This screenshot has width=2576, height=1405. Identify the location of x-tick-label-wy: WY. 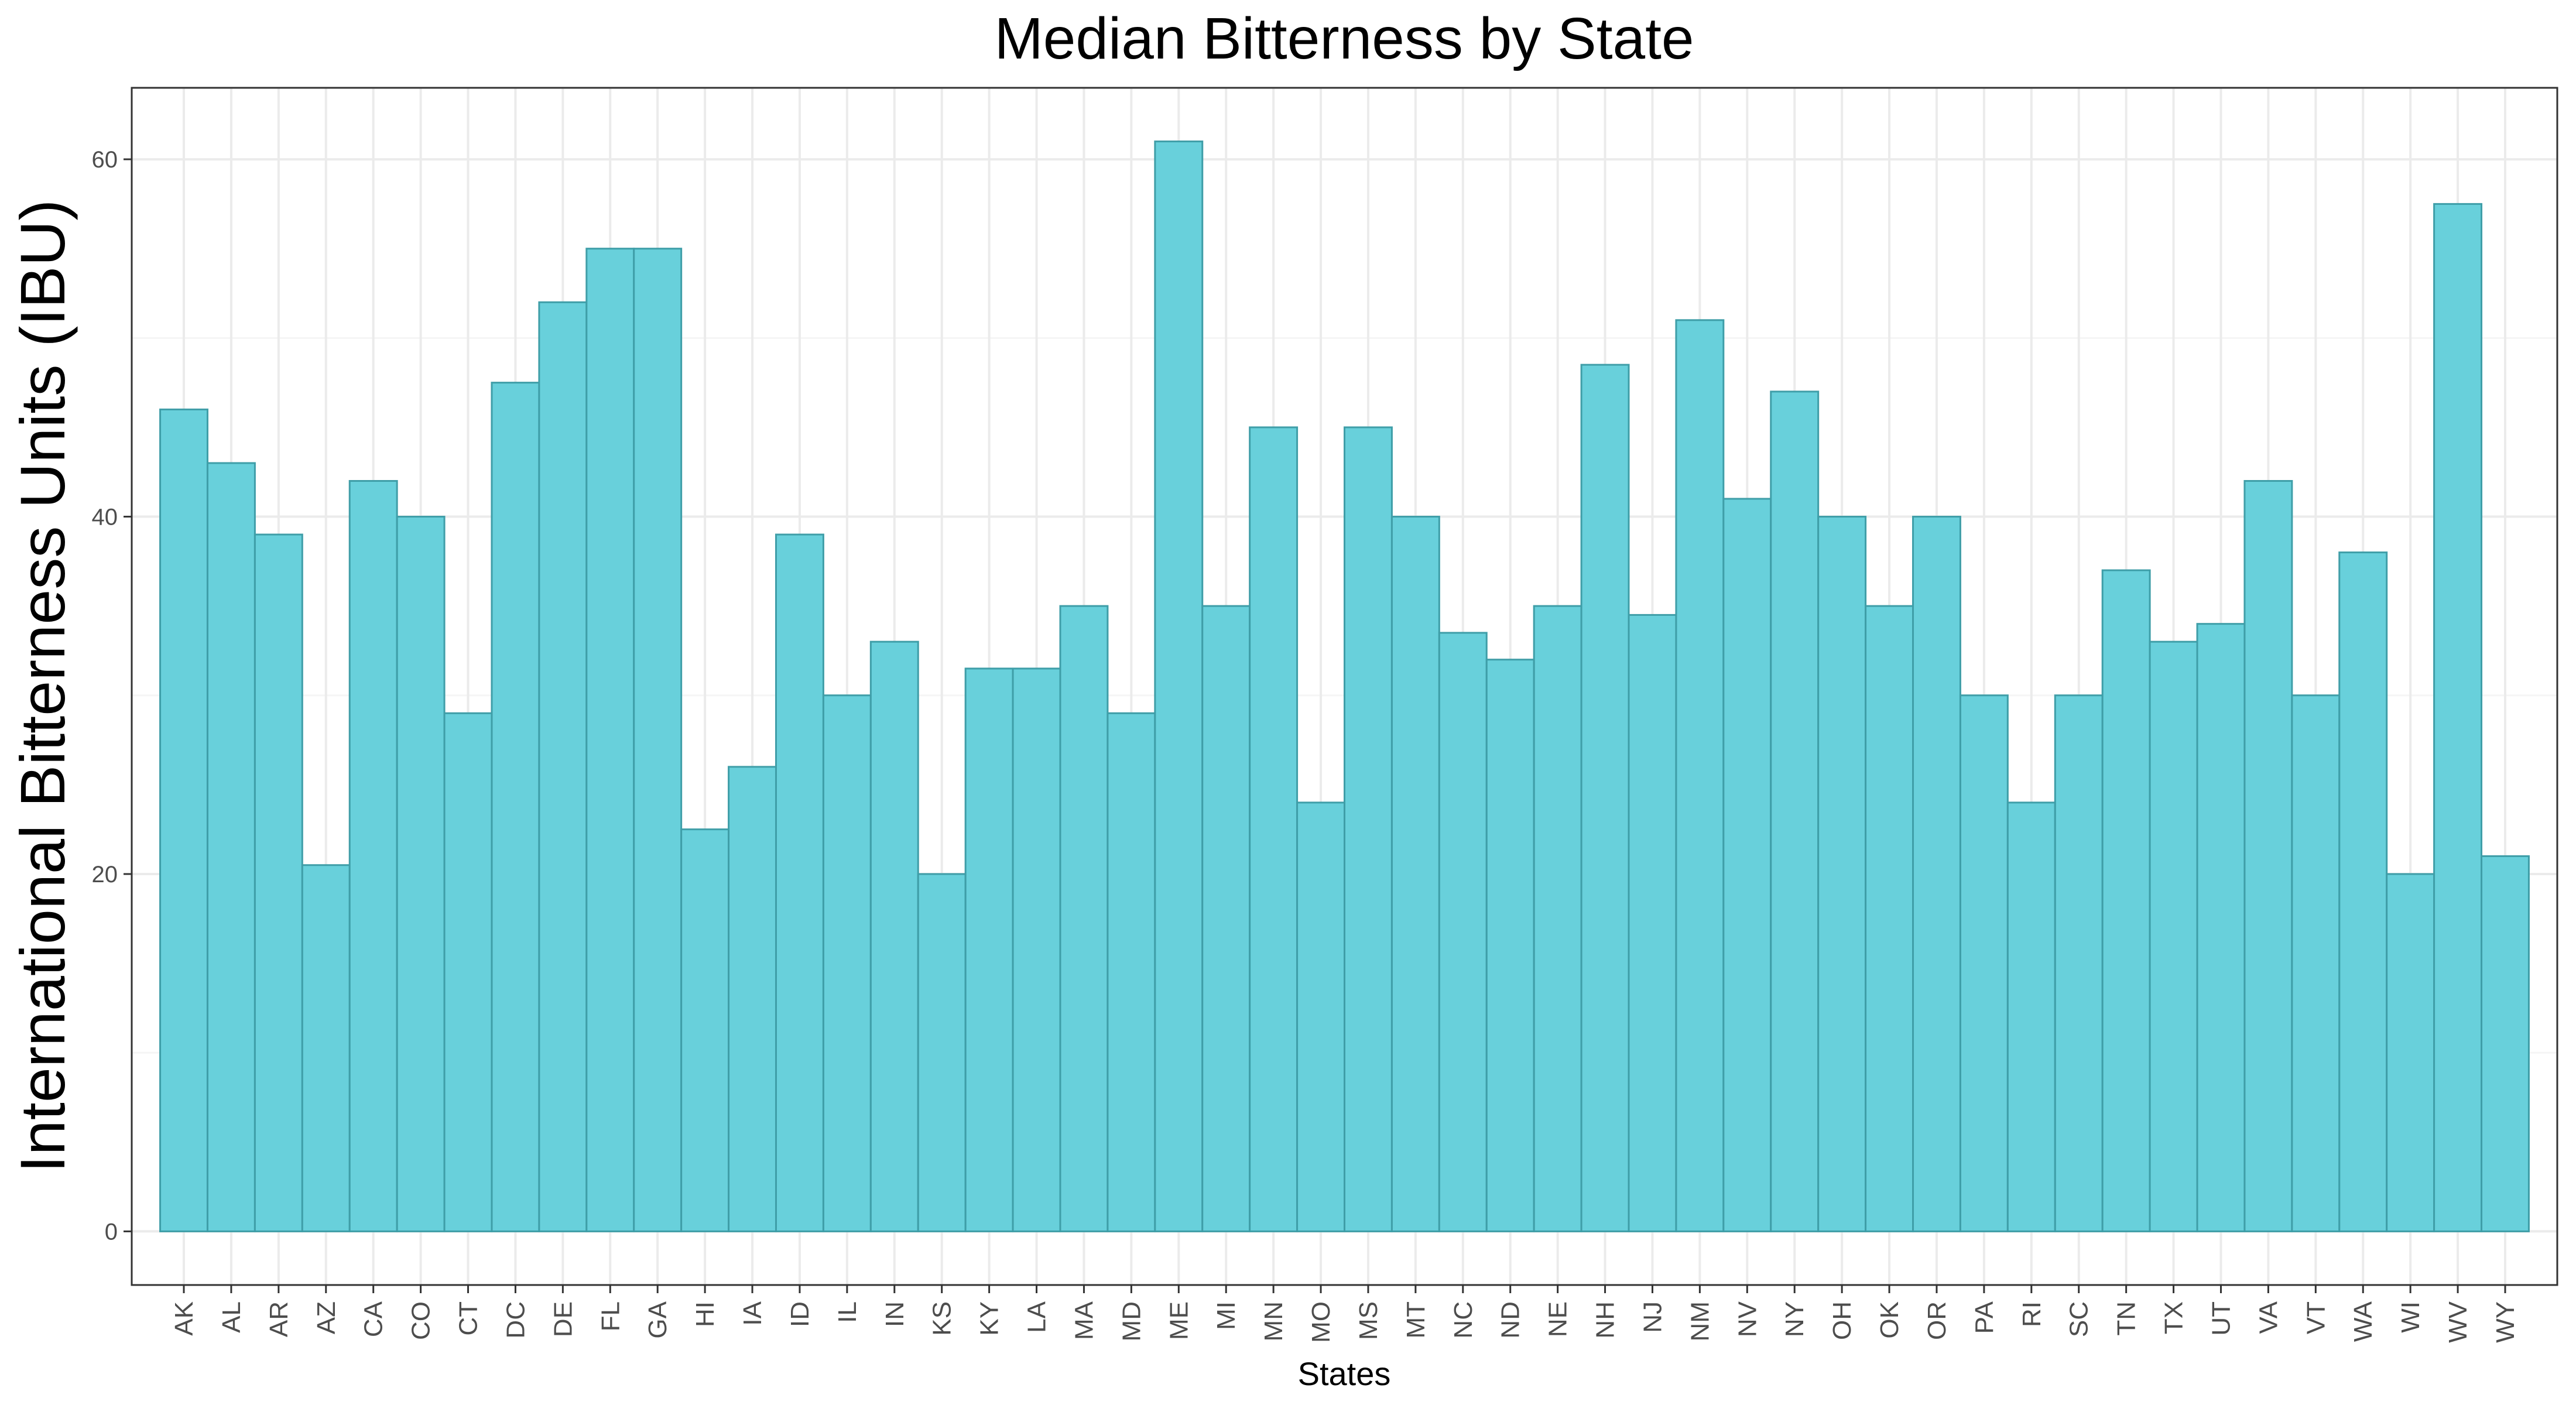
(2505, 1322).